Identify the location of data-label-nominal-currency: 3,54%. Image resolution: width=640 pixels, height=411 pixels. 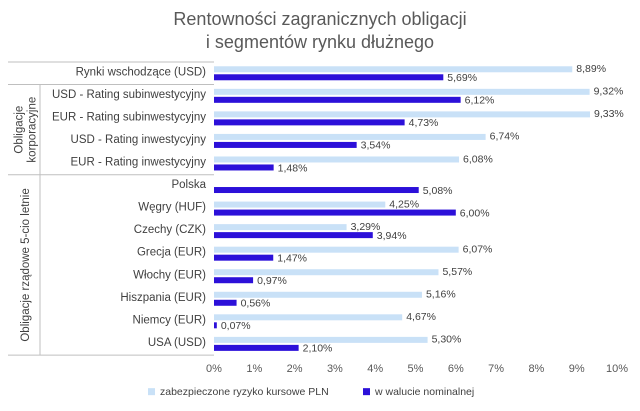
(376, 146).